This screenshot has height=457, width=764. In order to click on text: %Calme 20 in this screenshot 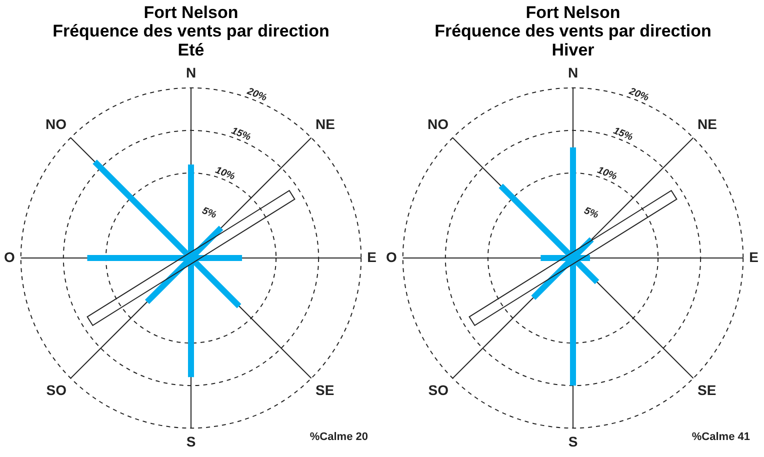, I will do `click(339, 437)`.